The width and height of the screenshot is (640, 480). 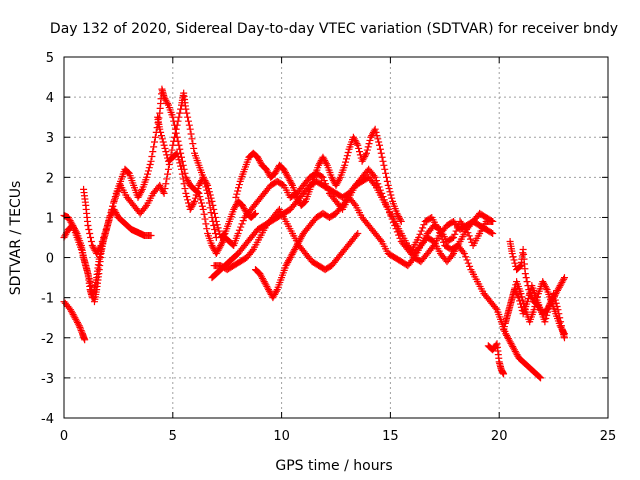 What do you see at coordinates (16, 238) in the screenshot?
I see `y-axis-label: SDTVAR / TECUs` at bounding box center [16, 238].